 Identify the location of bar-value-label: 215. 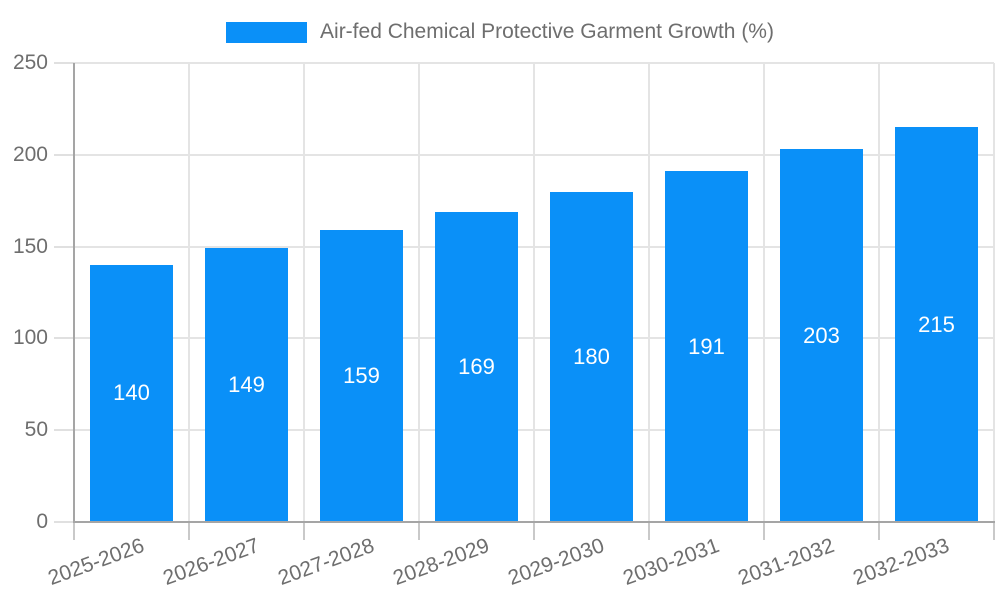
(936, 324).